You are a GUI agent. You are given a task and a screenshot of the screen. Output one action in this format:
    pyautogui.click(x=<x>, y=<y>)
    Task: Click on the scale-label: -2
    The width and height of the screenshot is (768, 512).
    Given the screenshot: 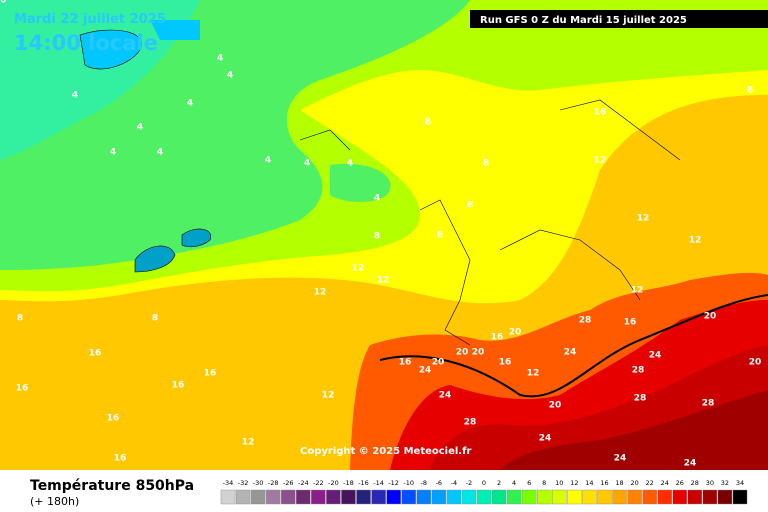 What is the action you would take?
    pyautogui.click(x=469, y=483)
    